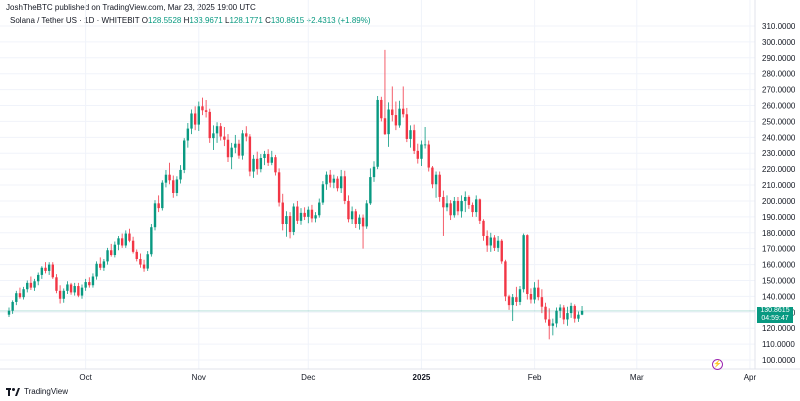 This screenshot has height=401, width=800. I want to click on tradingview-logo-icon, so click(13, 391).